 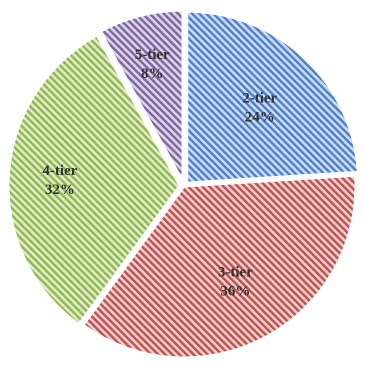 I want to click on slice-label-5-tier: 5-tier, so click(x=152, y=55).